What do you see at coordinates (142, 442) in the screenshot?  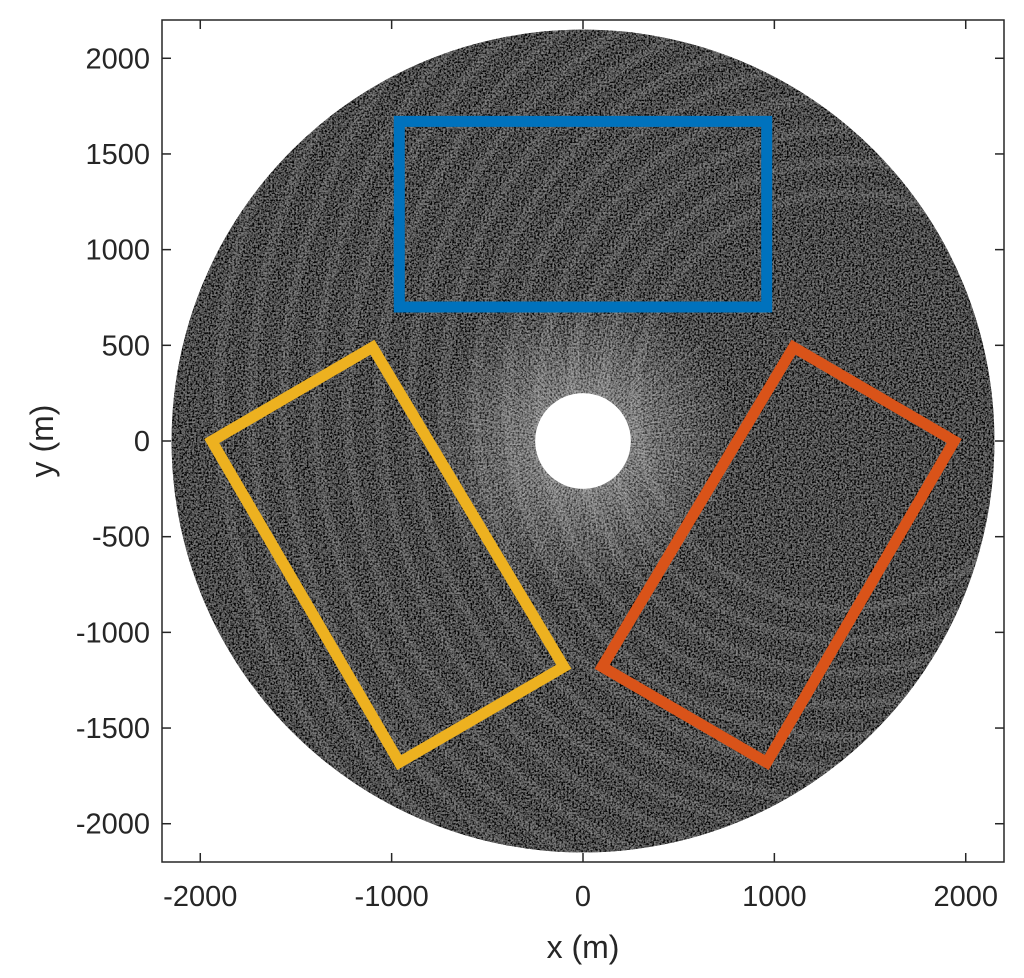 I see `y-tick-label: 0` at bounding box center [142, 442].